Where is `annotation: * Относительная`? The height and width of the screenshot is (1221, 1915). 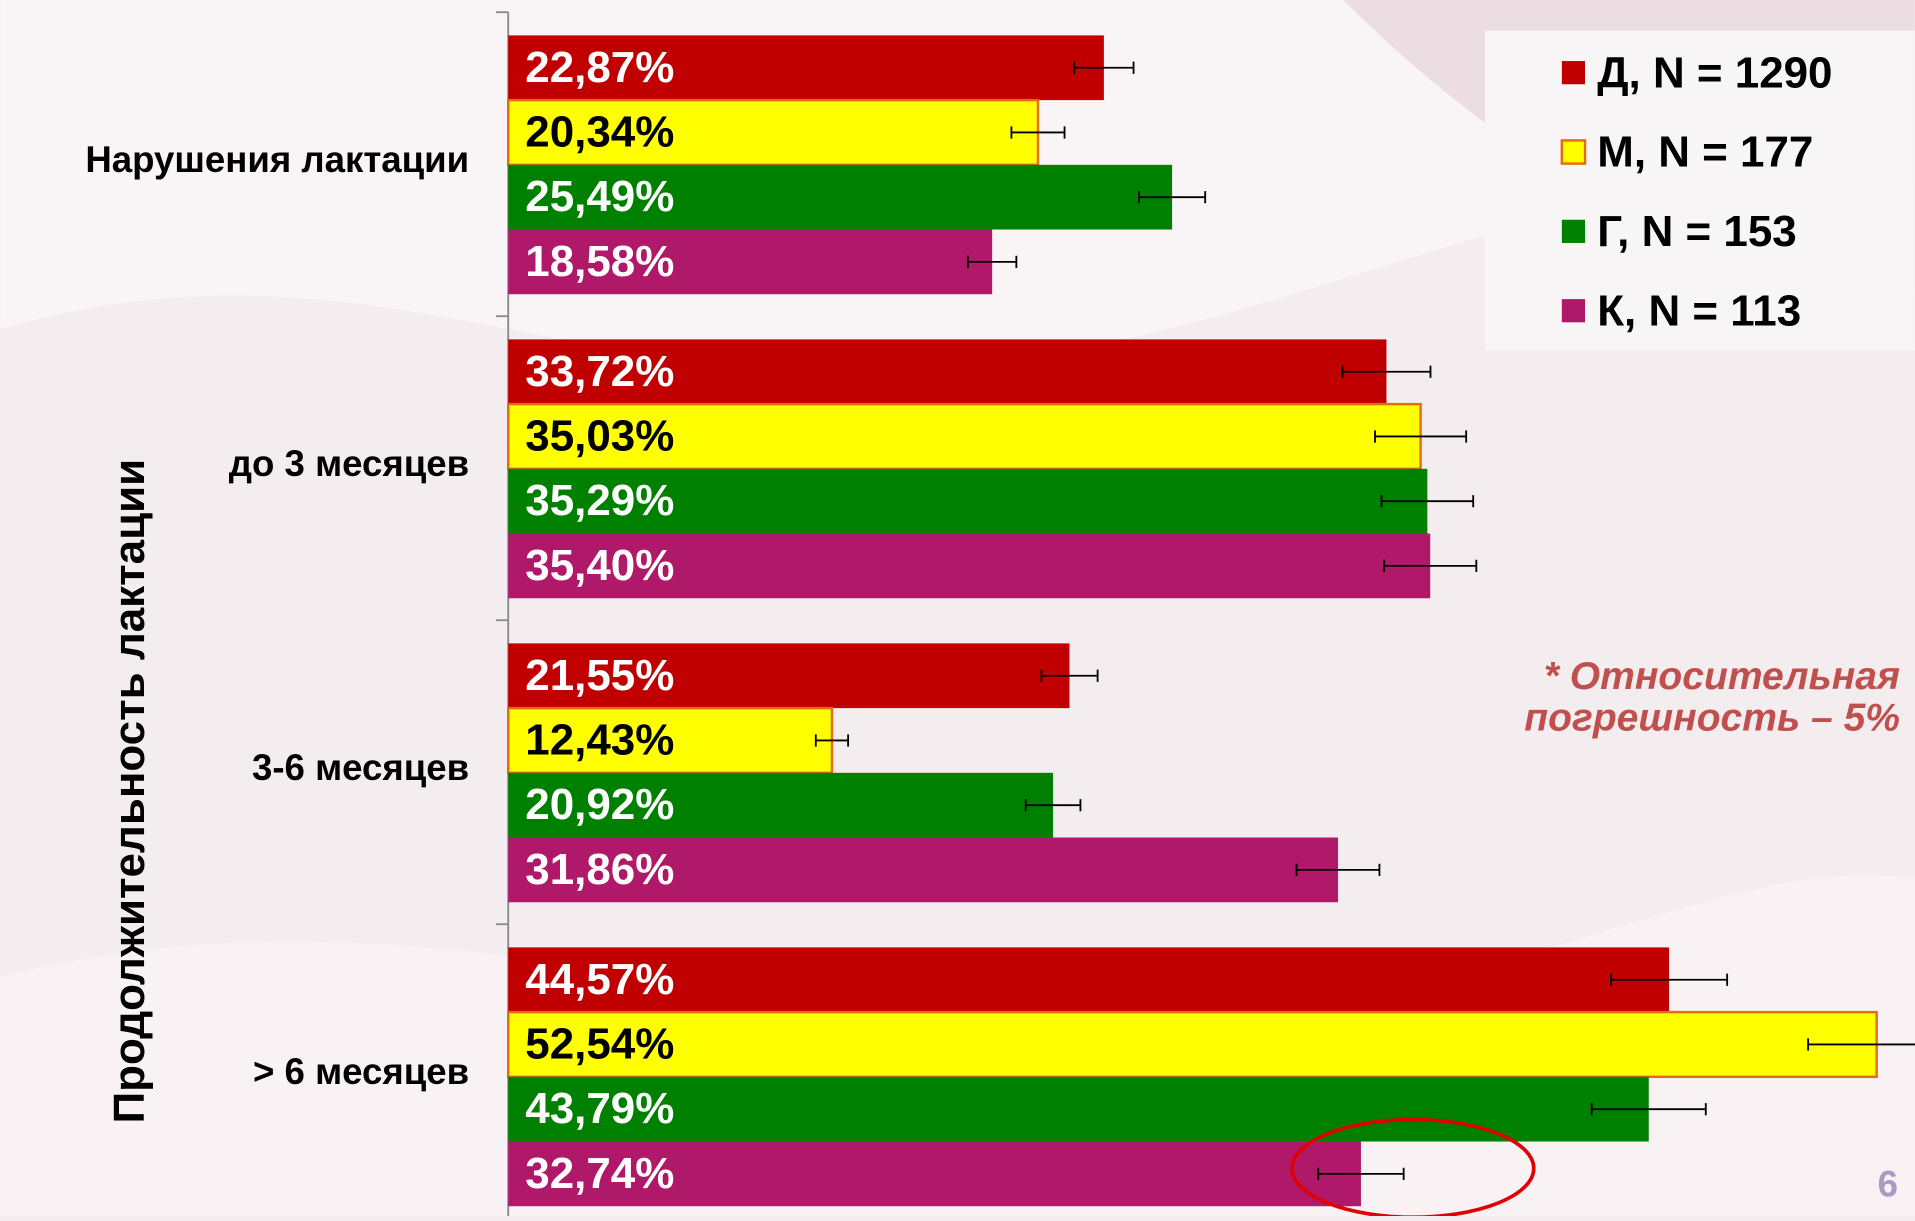 annotation: * Относительная is located at coordinates (1722, 676).